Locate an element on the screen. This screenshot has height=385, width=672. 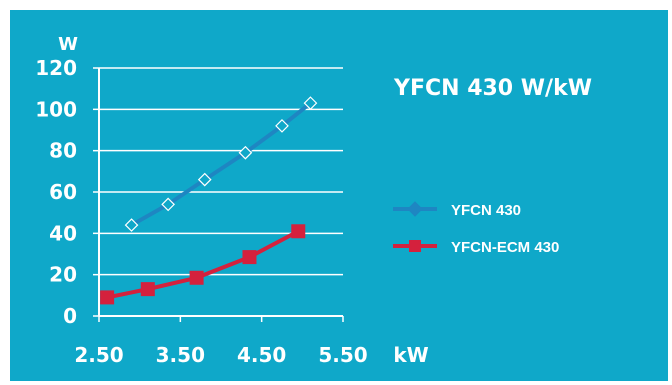
y-axis-label: W is located at coordinates (68, 44).